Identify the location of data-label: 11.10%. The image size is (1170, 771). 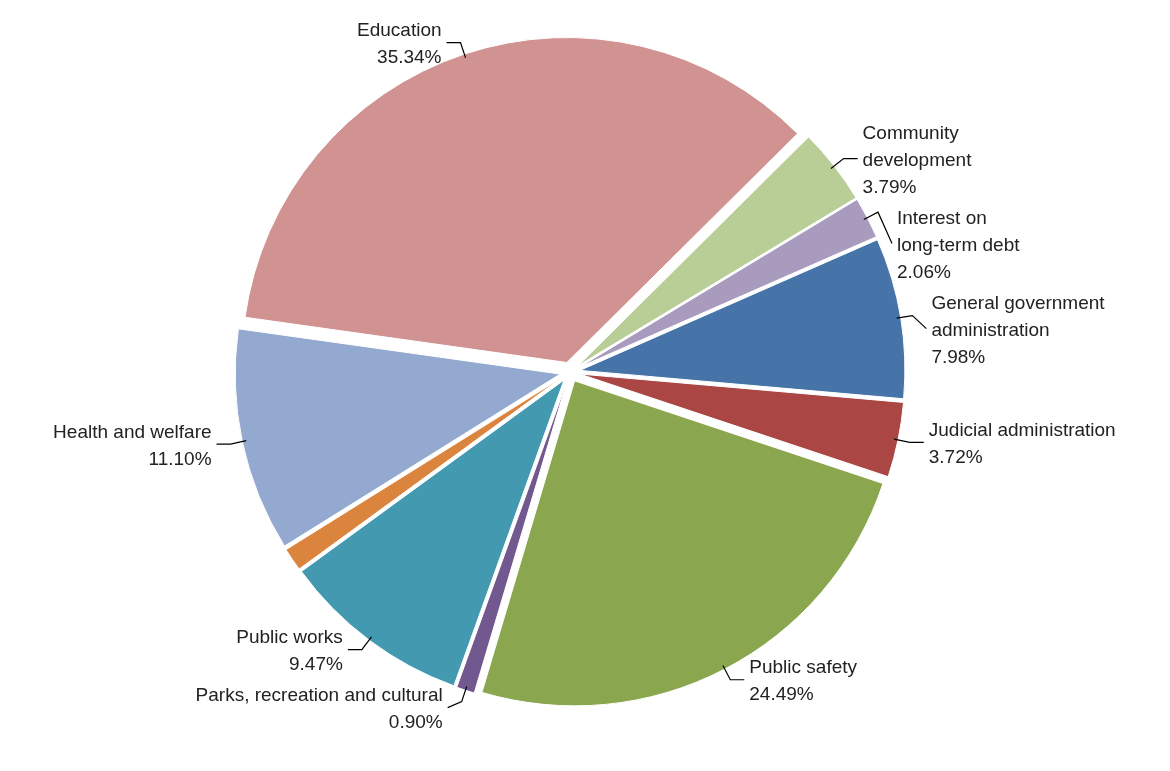
(180, 458).